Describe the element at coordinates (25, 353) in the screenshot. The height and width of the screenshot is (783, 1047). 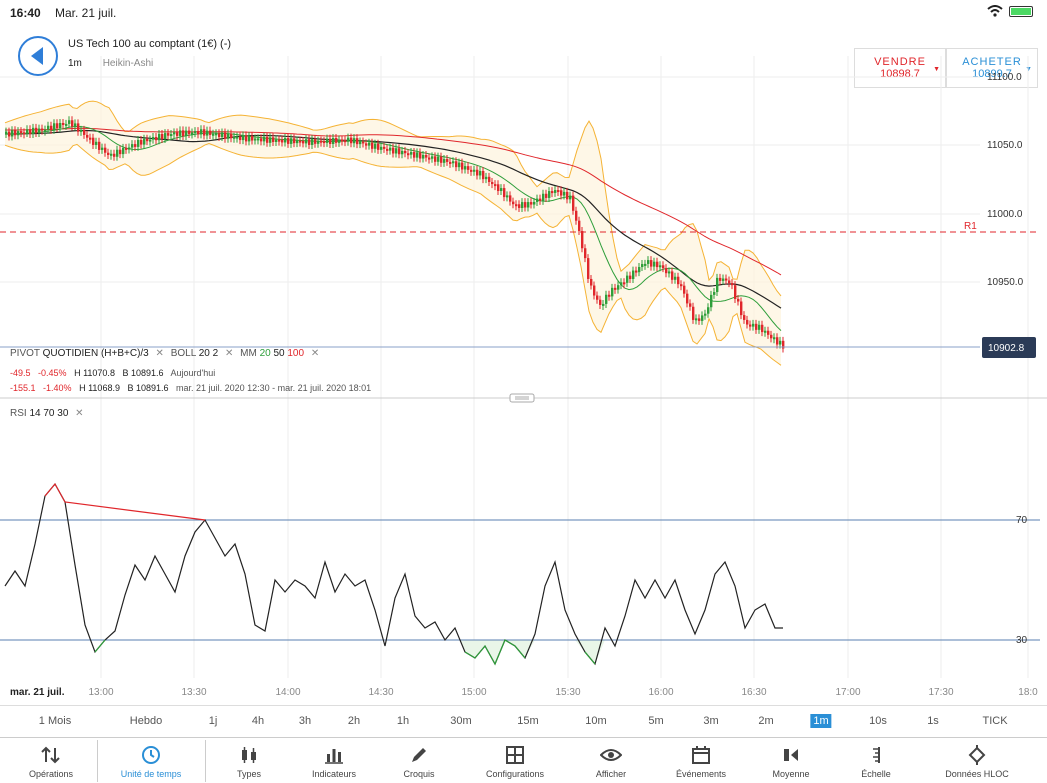
I see `pivot-name: PIVOT` at that location.